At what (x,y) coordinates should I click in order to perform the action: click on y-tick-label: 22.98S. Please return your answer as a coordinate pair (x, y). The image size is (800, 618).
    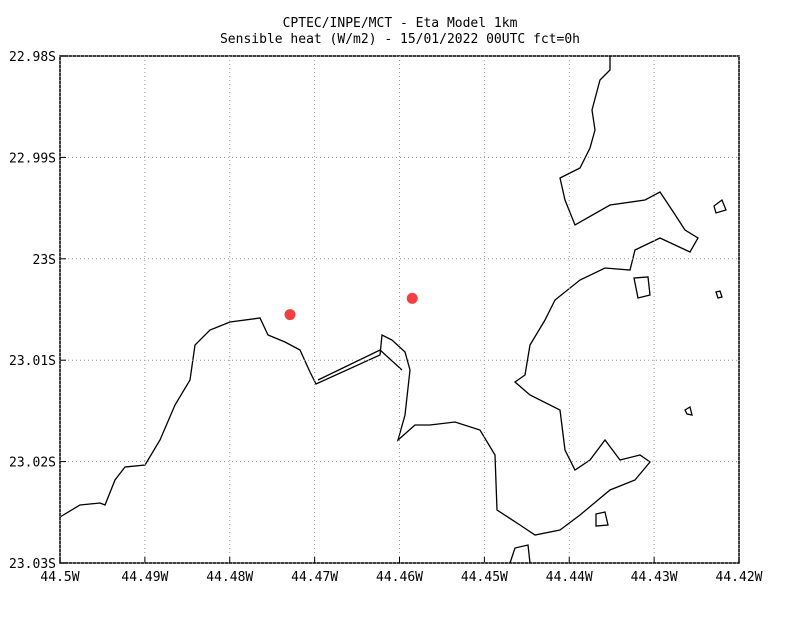
    Looking at the image, I should click on (32, 57).